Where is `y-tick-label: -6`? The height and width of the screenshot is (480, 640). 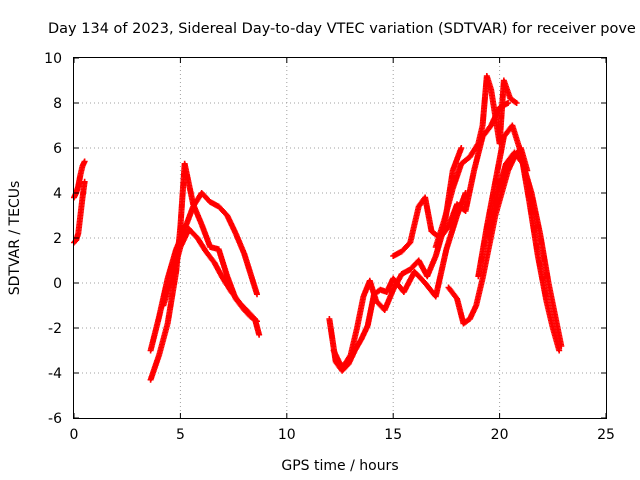
y-tick-label: -6 is located at coordinates (55, 419).